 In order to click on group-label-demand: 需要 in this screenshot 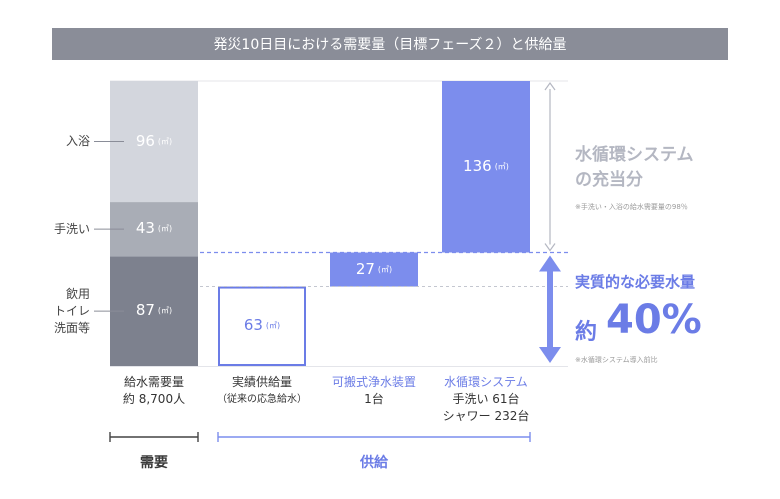, I will do `click(154, 463)`.